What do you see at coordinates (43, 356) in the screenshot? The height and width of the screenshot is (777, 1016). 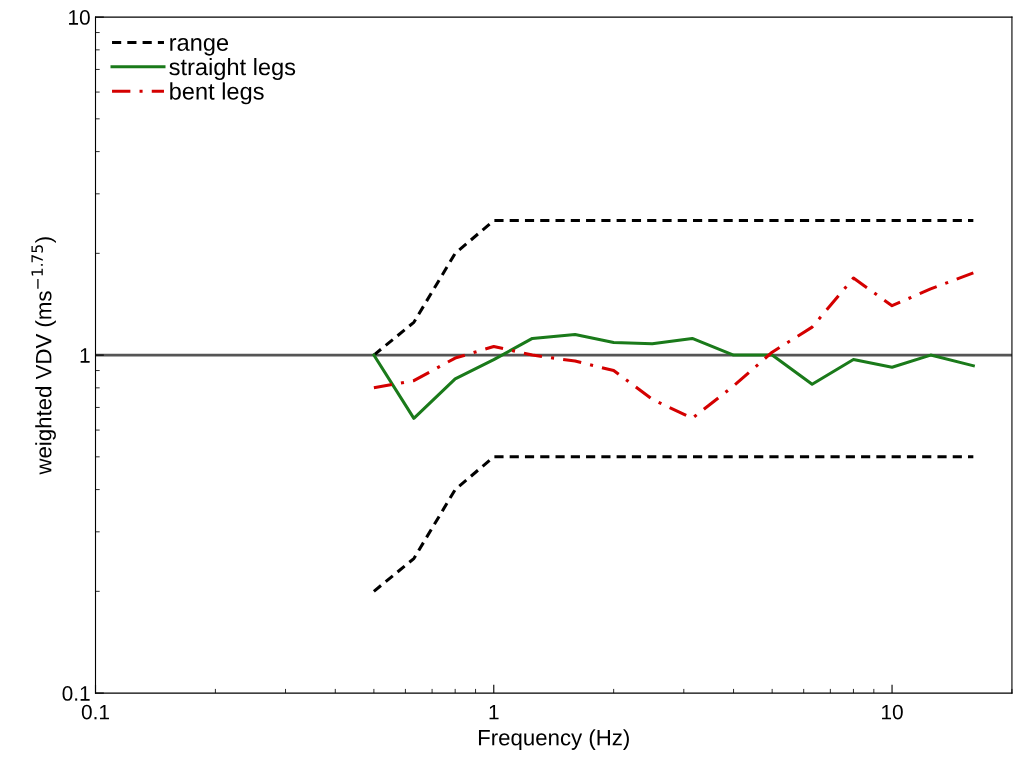 I see `y-axis-title: weighted VDV (ms$^{−1.75}$)` at bounding box center [43, 356].